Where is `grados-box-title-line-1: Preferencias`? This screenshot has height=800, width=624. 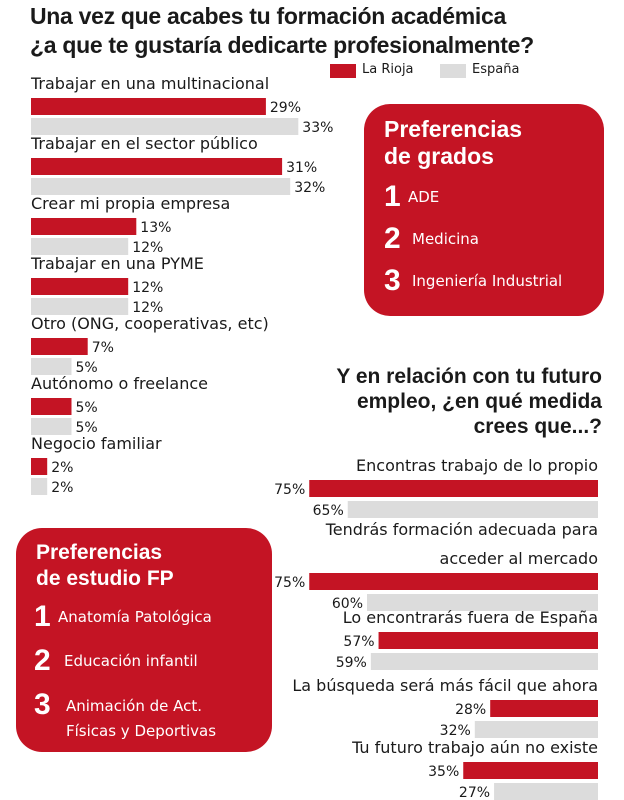 grados-box-title-line-1: Preferencias is located at coordinates (453, 129).